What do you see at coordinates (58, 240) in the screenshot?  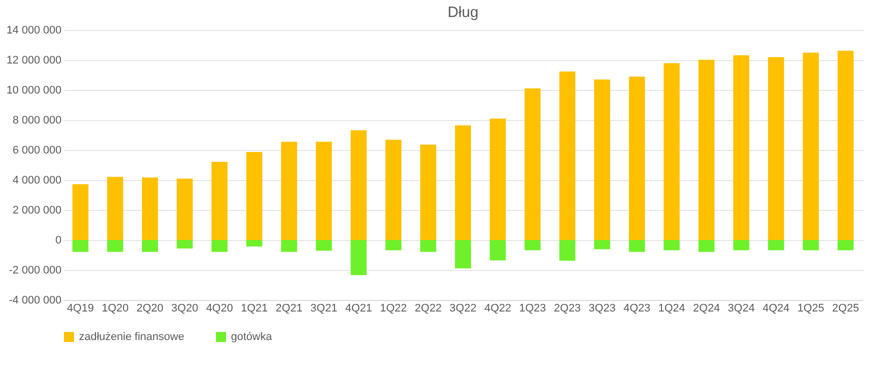 I see `y-tick-label: 0` at bounding box center [58, 240].